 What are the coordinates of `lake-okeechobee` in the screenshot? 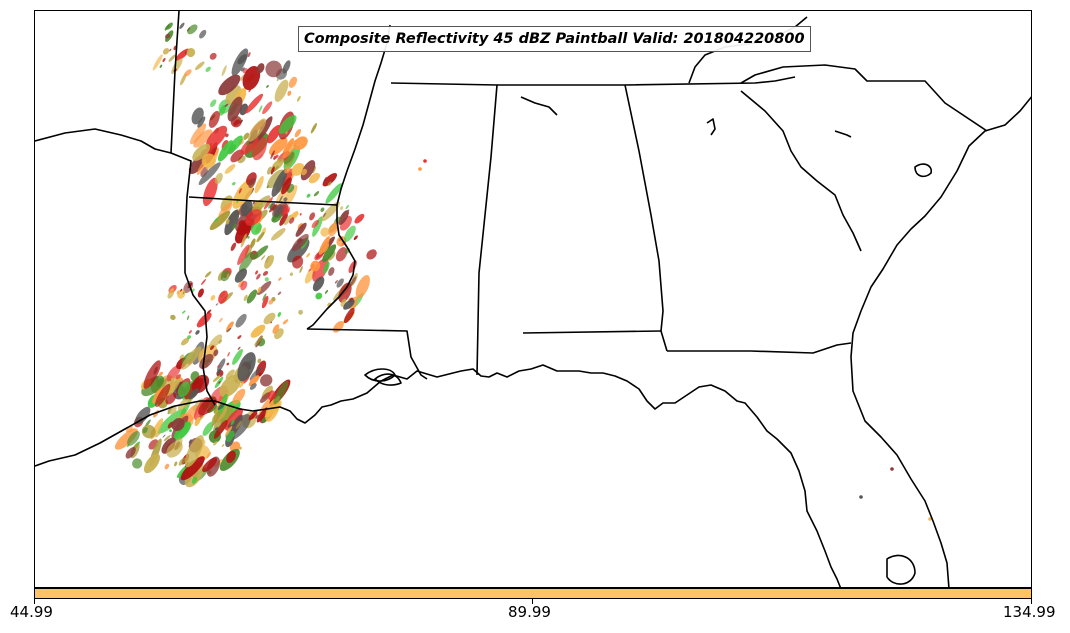 It's located at (901, 569).